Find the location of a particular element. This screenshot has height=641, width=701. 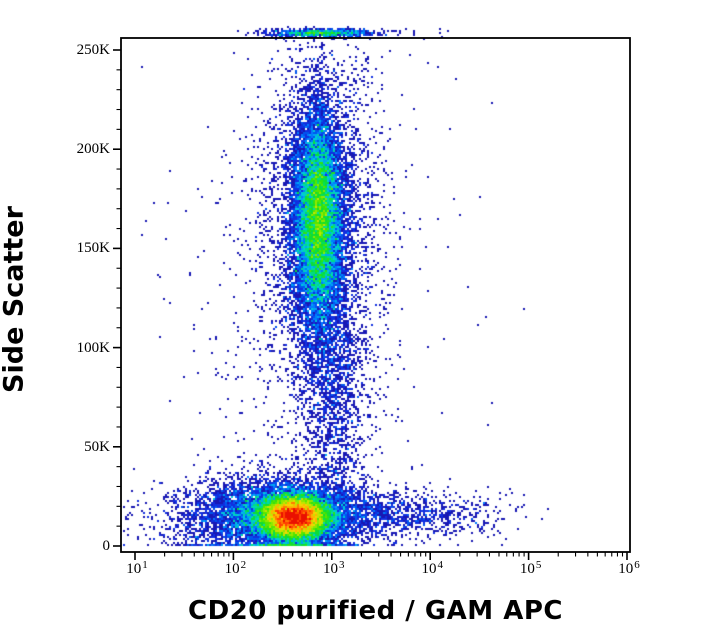

x-axis-title: CD20 purified / GAM APC is located at coordinates (375, 611).